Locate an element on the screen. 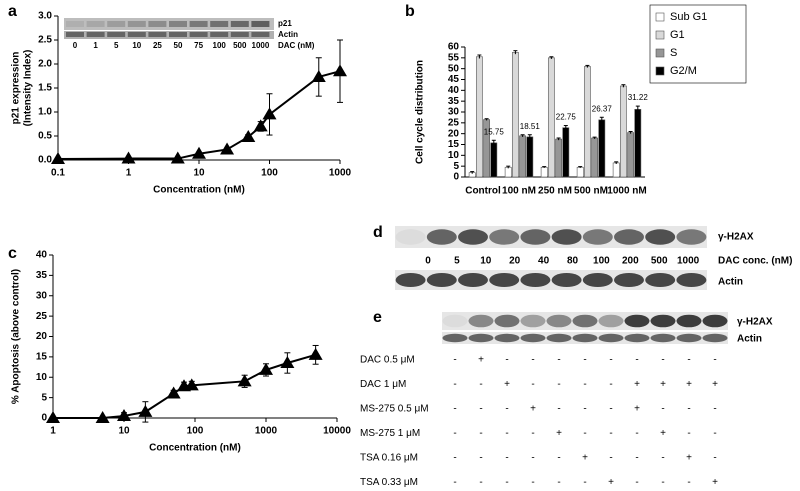  panel-label: d is located at coordinates (378, 232).